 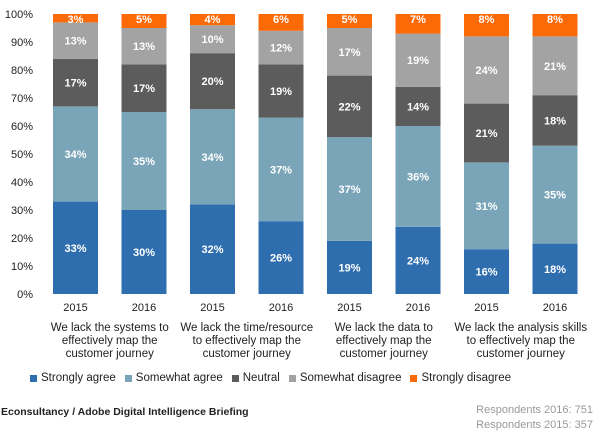 I want to click on legend-label: Neutral, so click(x=261, y=378).